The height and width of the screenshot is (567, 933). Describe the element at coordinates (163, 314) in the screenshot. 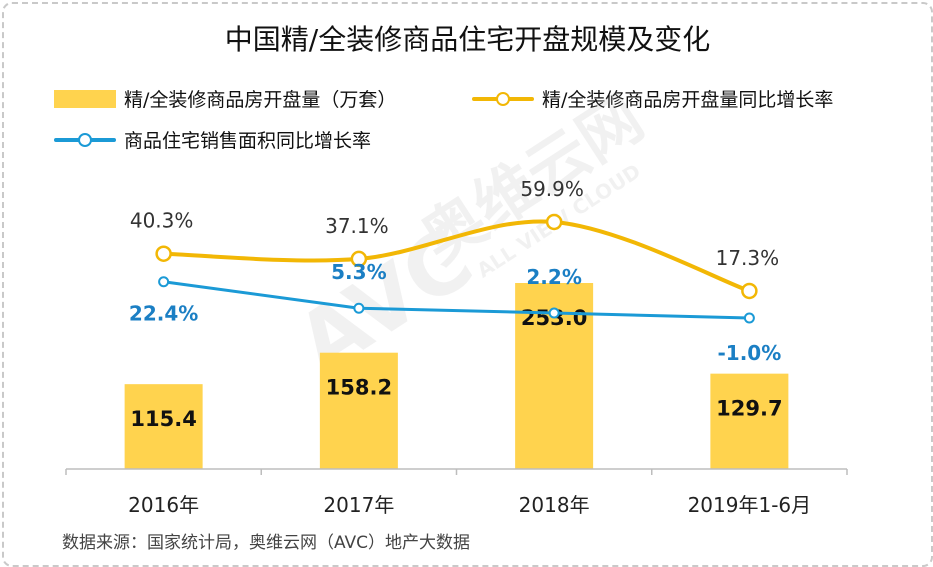

I see `sales-label-0: 22.4%` at that location.